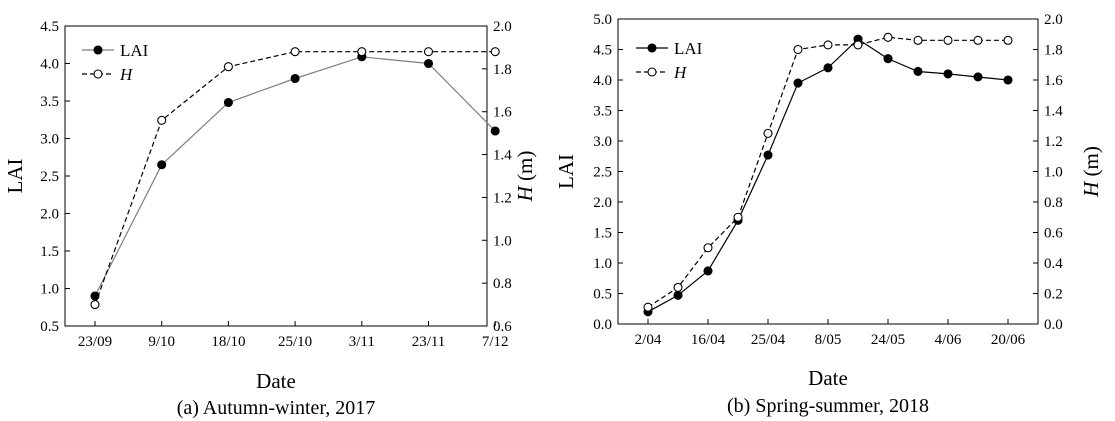  Describe the element at coordinates (828, 340) in the screenshot. I see `x-tick-label: 8/05` at that location.